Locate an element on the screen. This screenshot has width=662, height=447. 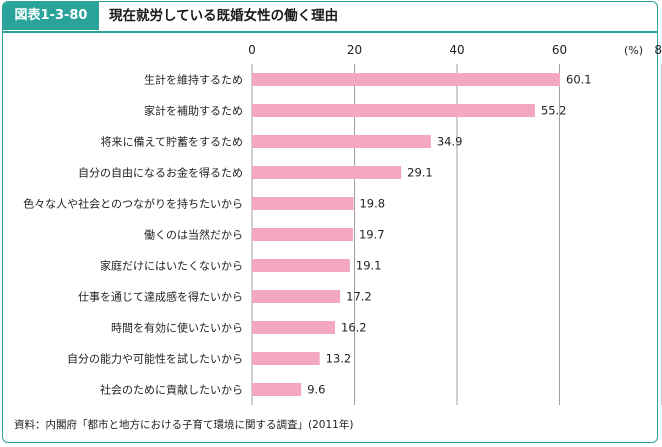
category-label: 自分の能力や可能性を試したいから is located at coordinates (155, 359).